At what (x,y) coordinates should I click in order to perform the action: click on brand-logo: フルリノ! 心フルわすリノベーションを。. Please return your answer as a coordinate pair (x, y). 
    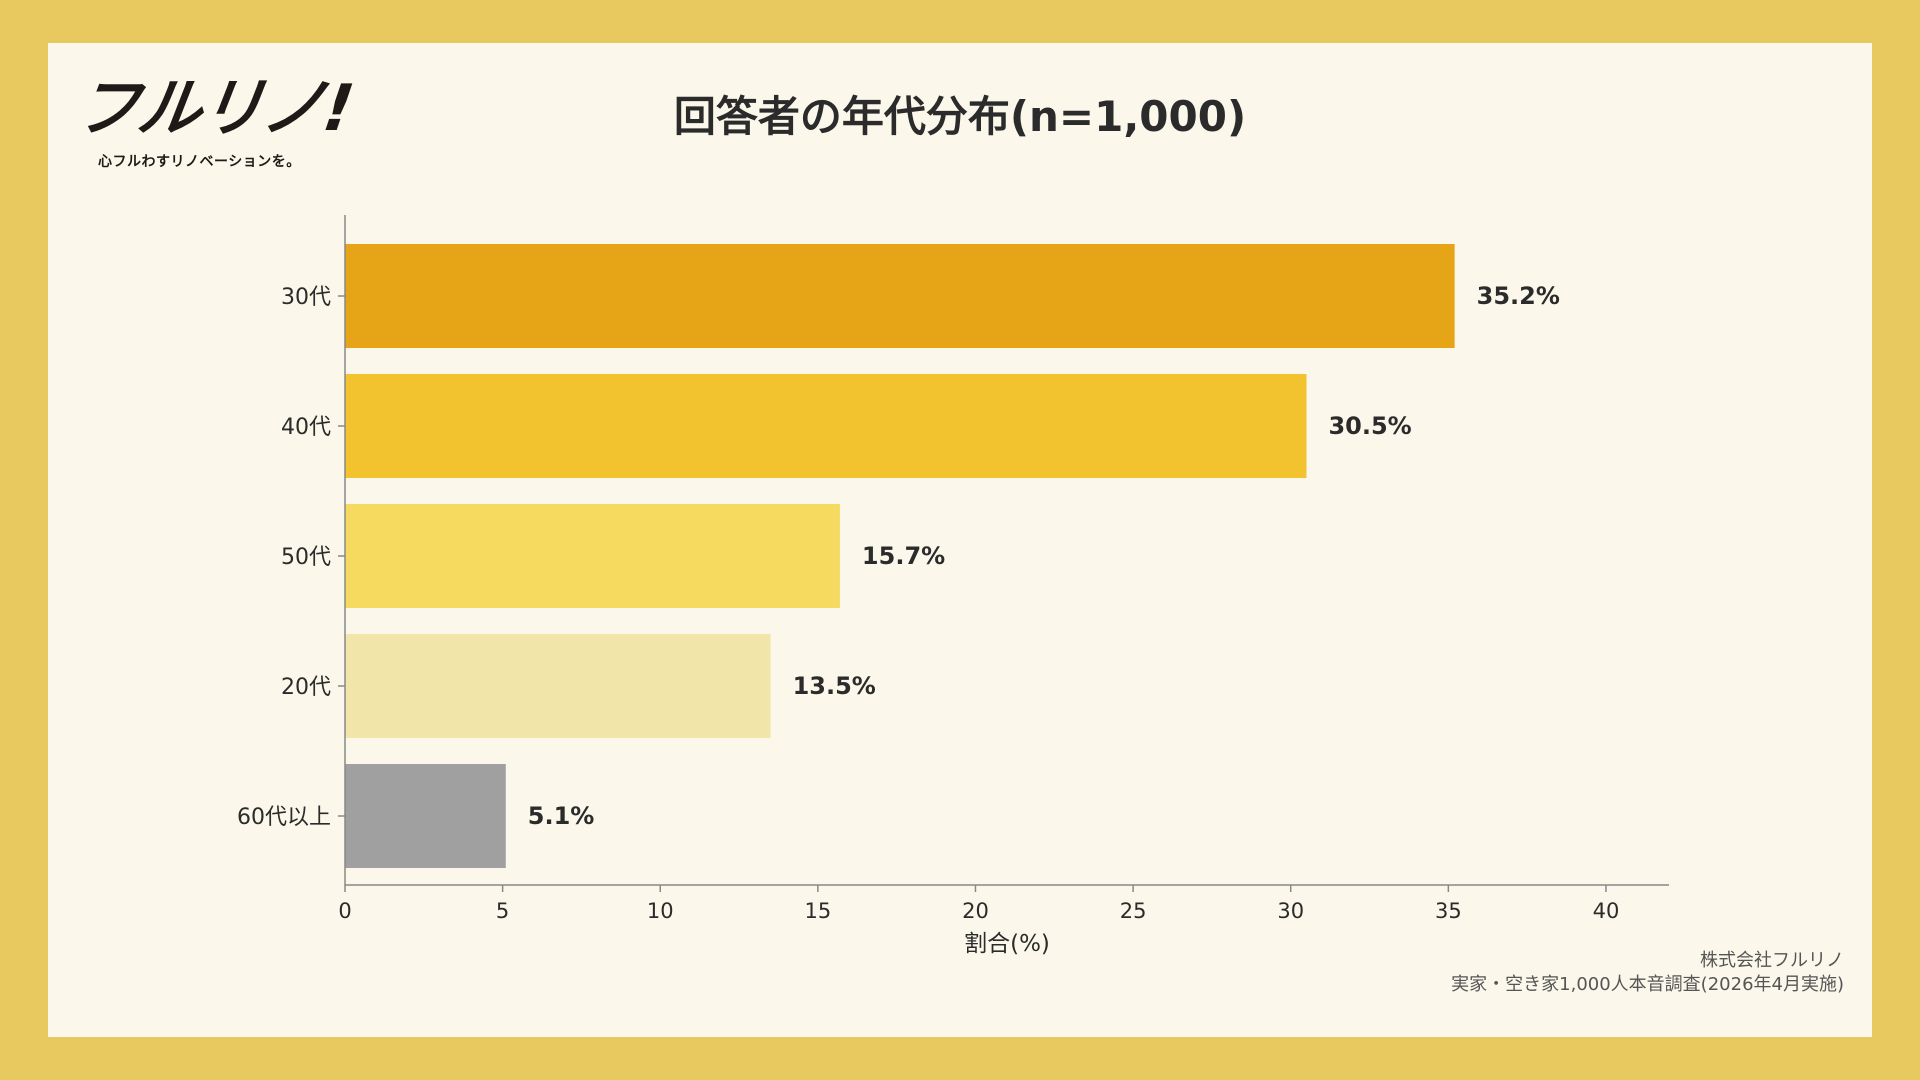
    Looking at the image, I should click on (214, 121).